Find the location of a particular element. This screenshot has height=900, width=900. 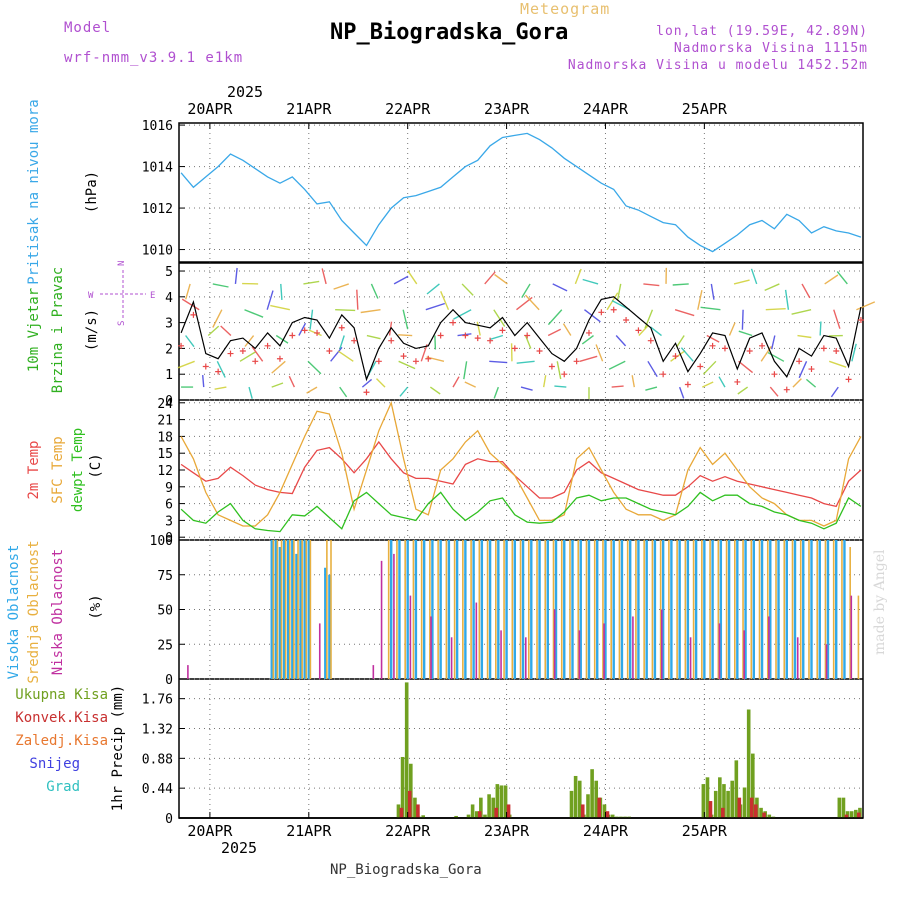

y-tick-label: 25 is located at coordinates (165, 645).